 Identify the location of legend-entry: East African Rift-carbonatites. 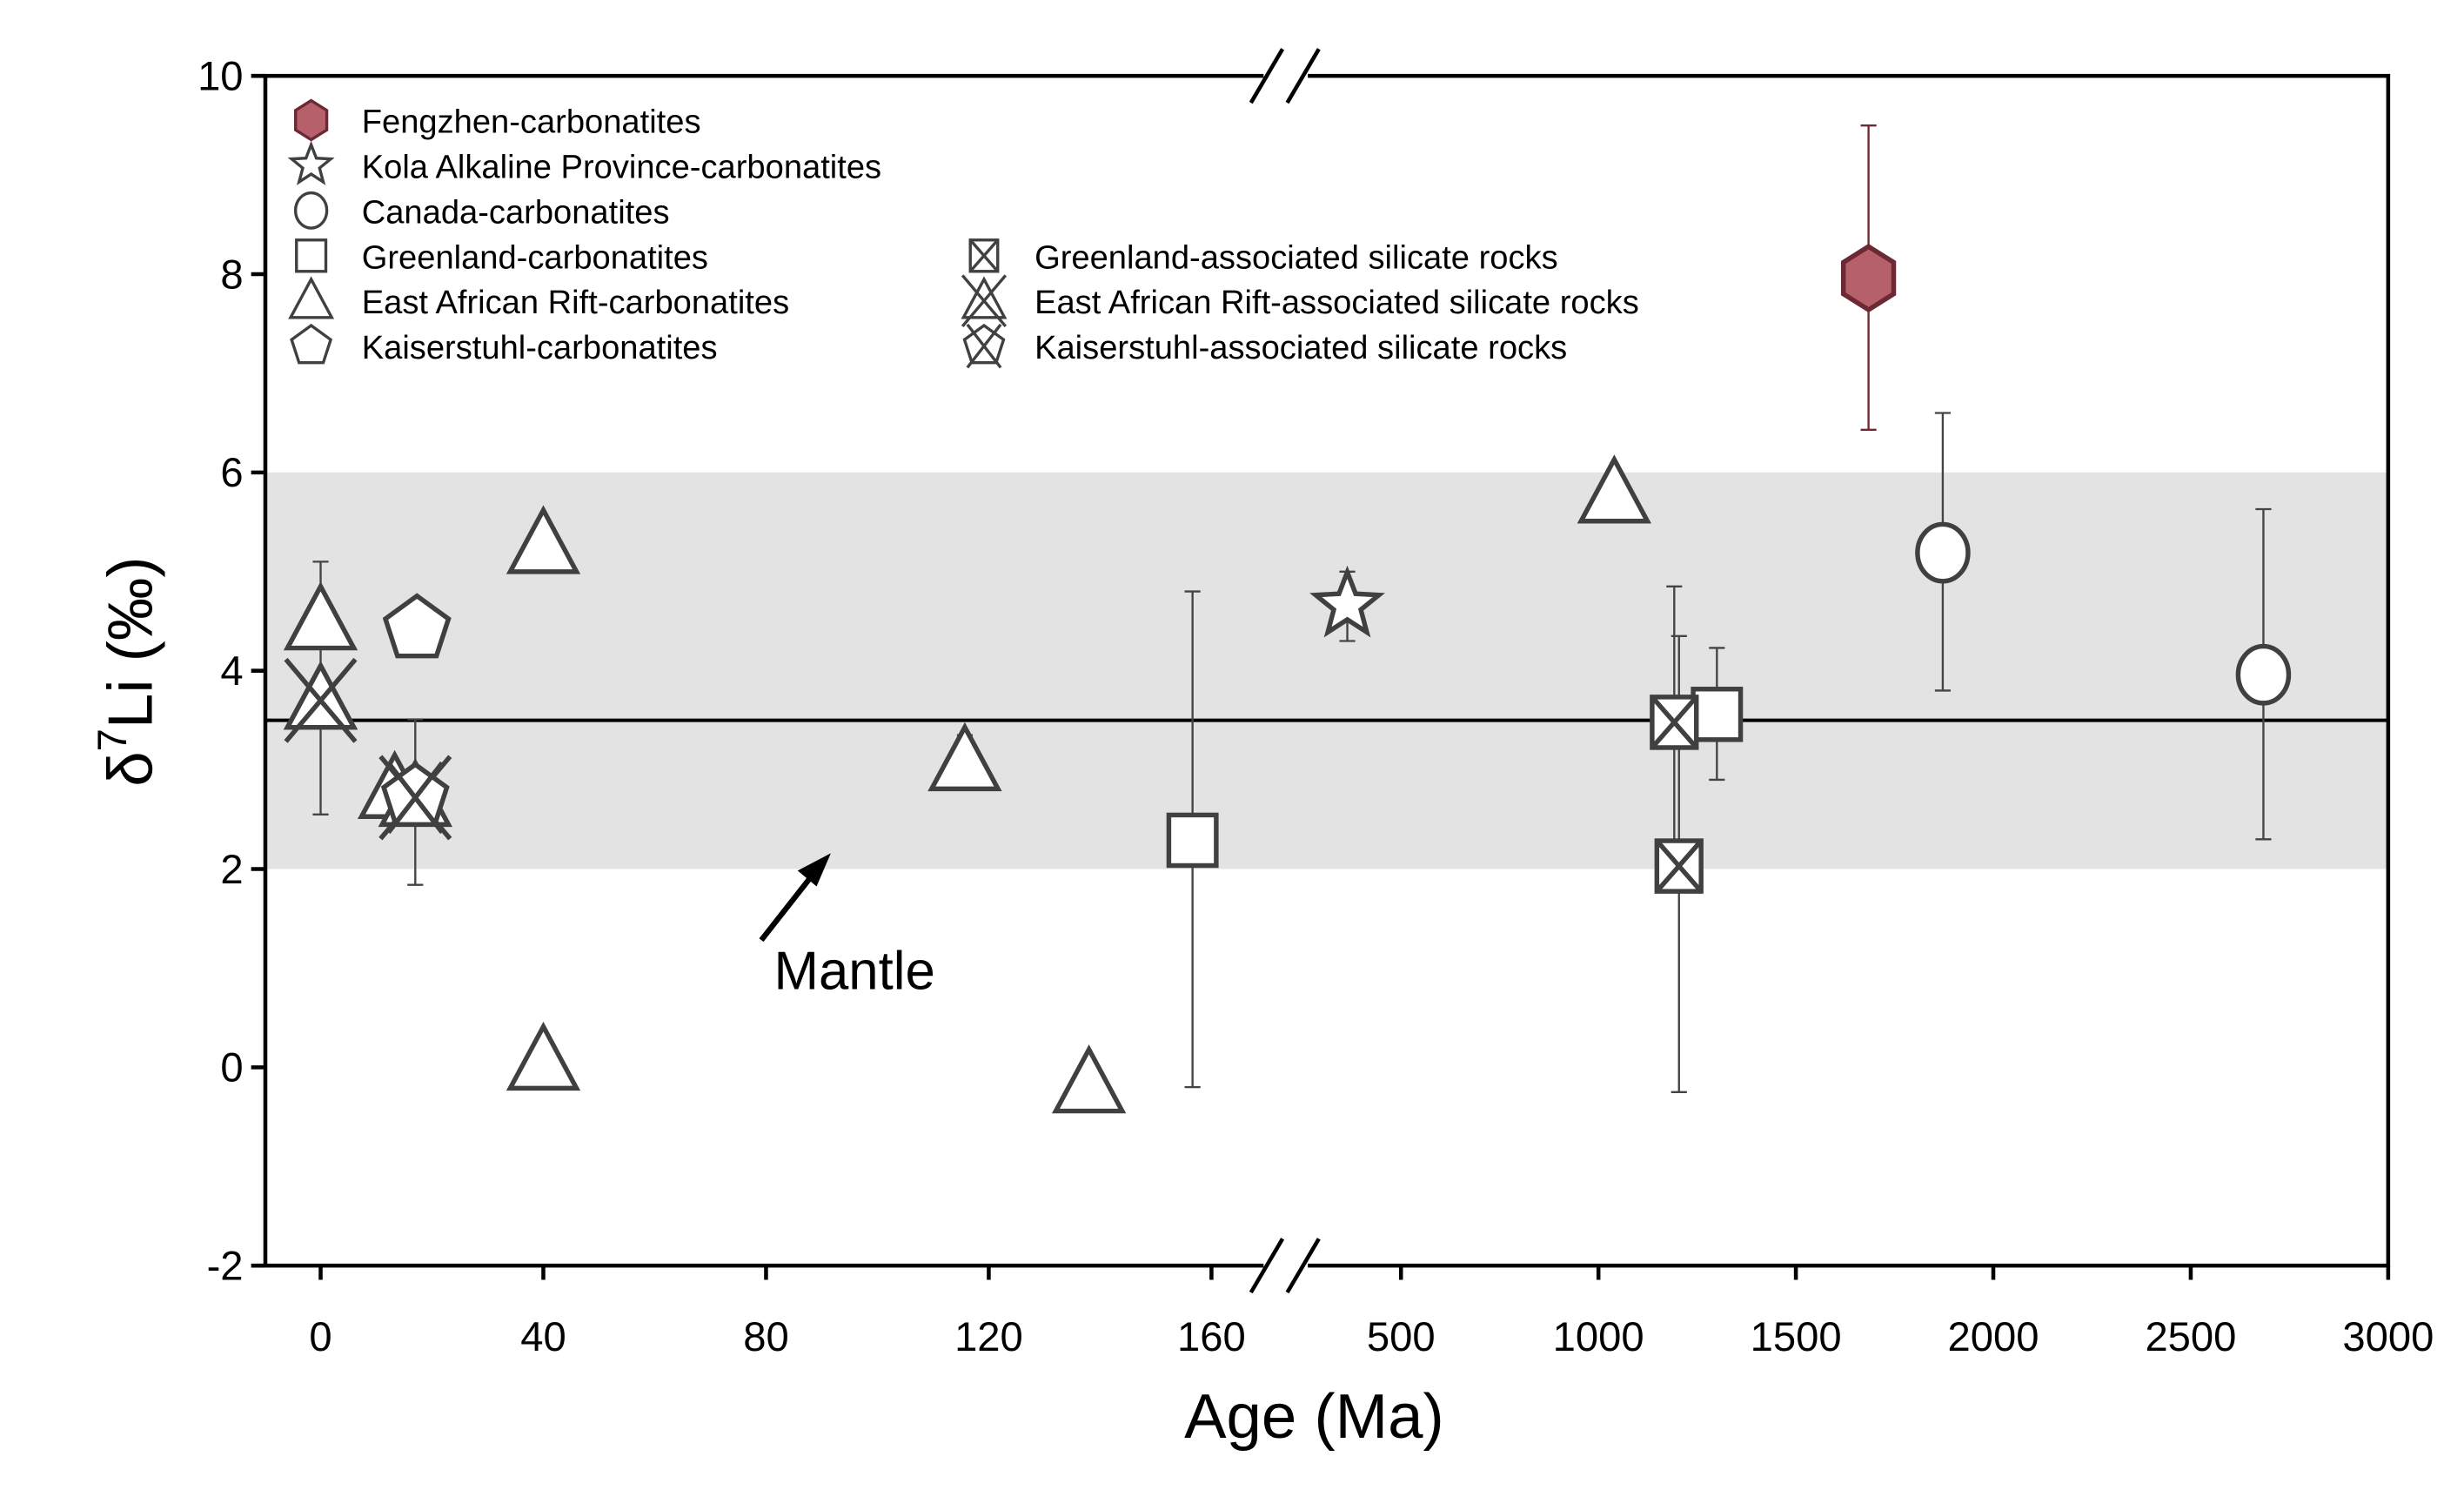
(538, 298).